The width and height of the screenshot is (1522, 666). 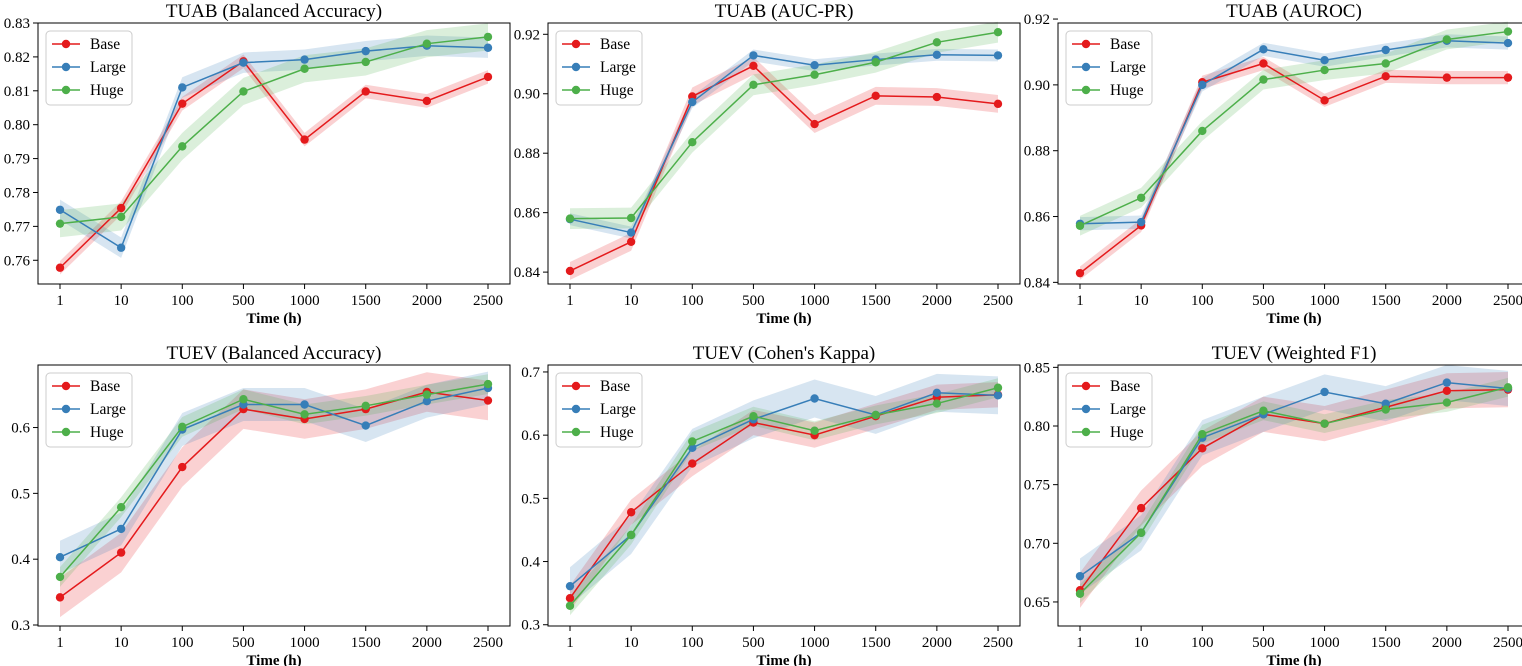 I want to click on chart-title: TUEV (Cohen's Kappa), so click(x=784, y=353).